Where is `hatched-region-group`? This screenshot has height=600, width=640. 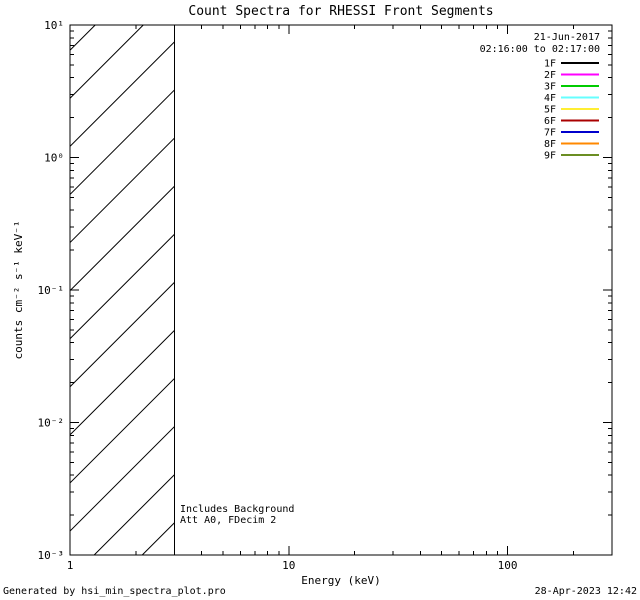 hatched-region-group is located at coordinates (122, 290).